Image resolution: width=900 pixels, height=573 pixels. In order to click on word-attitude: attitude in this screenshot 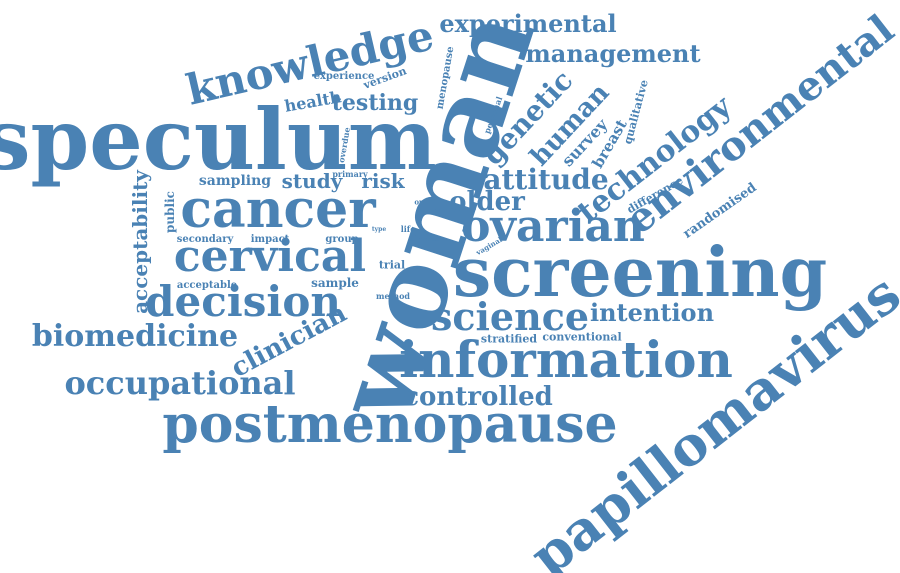, I will do `click(546, 179)`.